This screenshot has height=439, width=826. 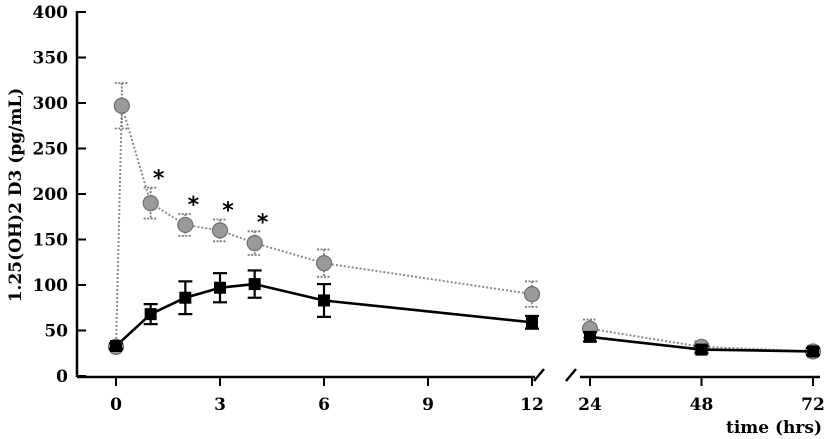 I want to click on x-axis-title: time (hrs), so click(x=774, y=428).